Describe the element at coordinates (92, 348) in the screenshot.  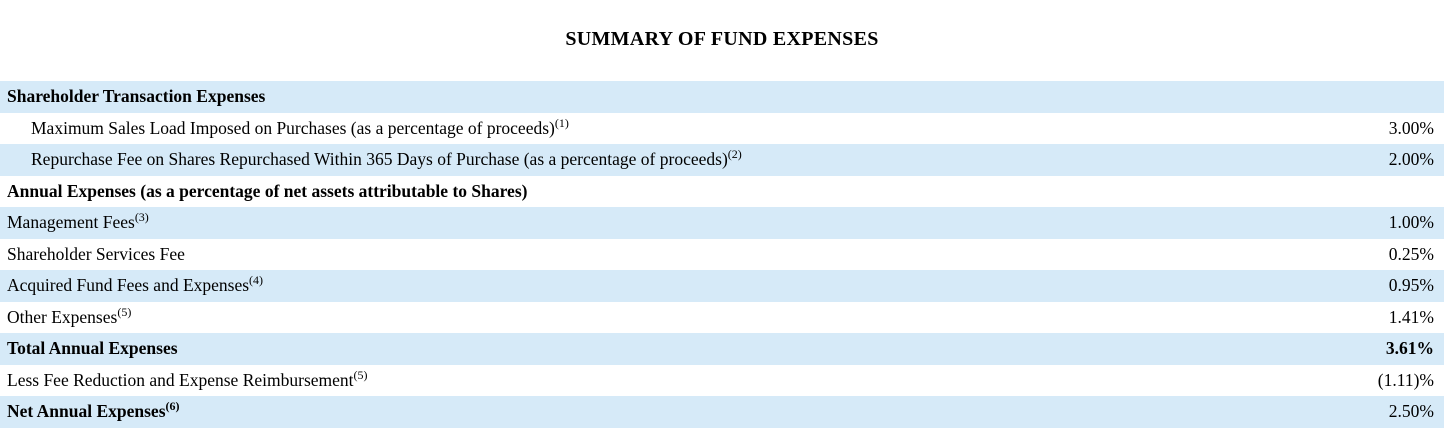
I see `row-label: Total Annual Expenses` at that location.